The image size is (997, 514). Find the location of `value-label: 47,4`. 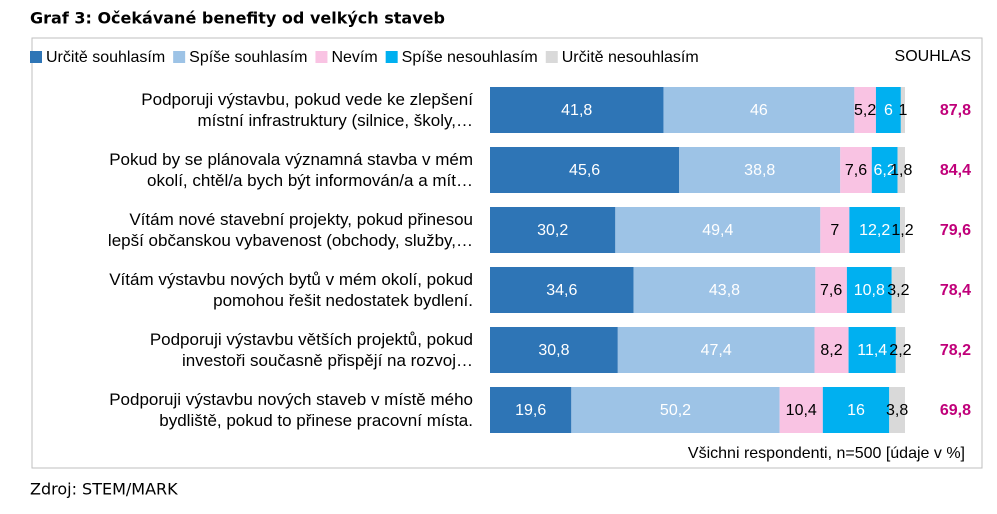

value-label: 47,4 is located at coordinates (716, 350).